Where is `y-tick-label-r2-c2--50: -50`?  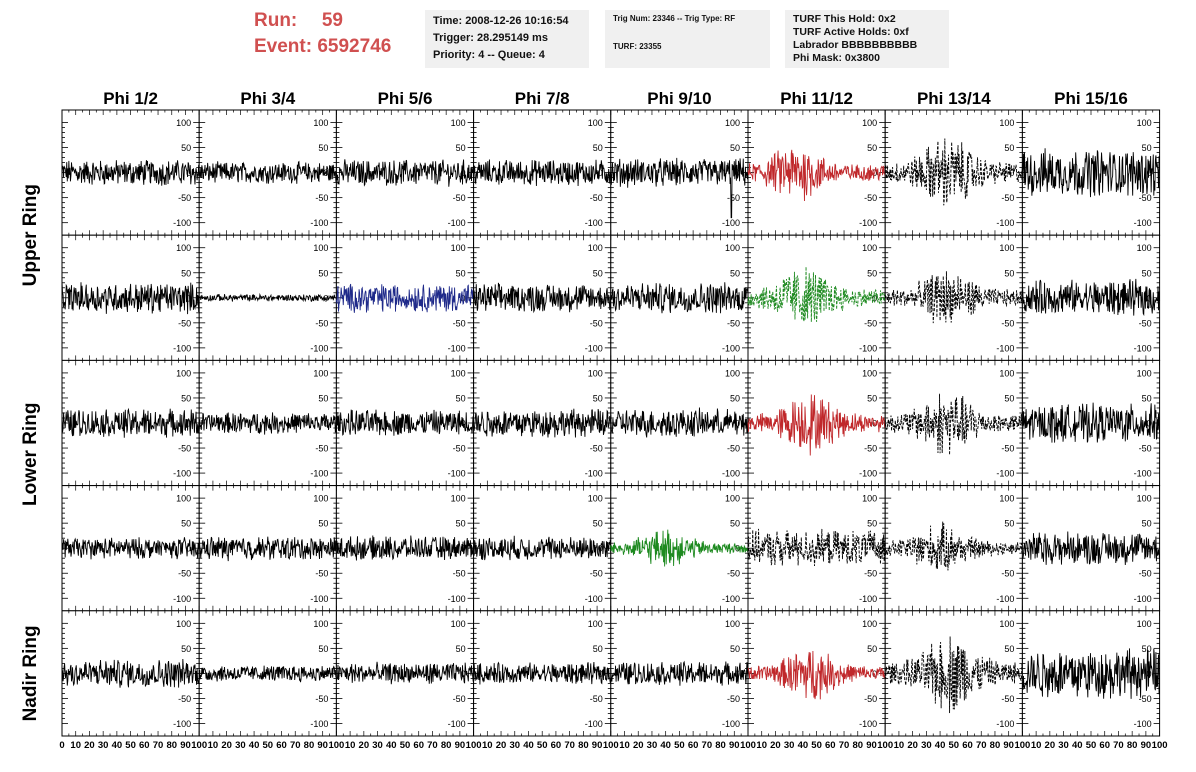
y-tick-label-r2-c2--50: -50 is located at coordinates (321, 323).